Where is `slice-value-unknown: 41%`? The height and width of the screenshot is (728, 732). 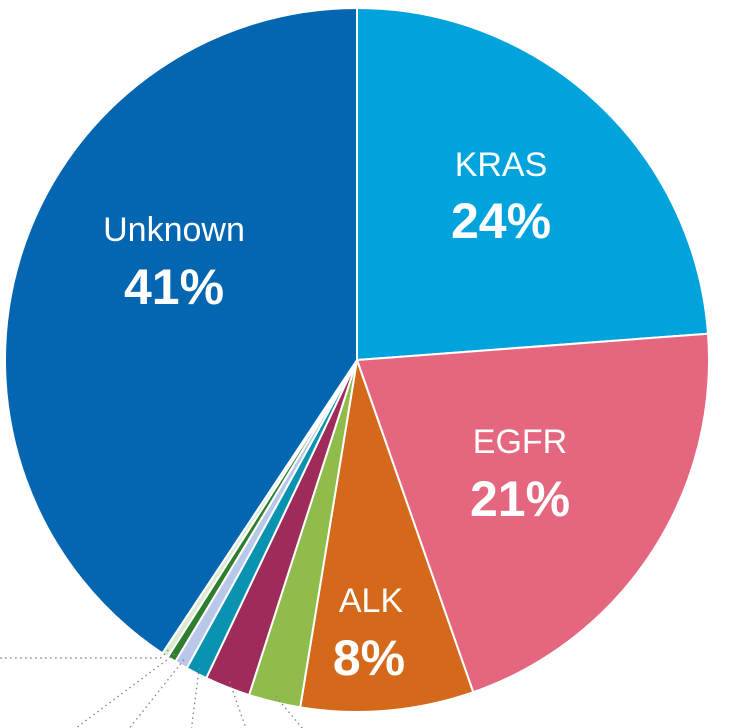 slice-value-unknown: 41% is located at coordinates (174, 287).